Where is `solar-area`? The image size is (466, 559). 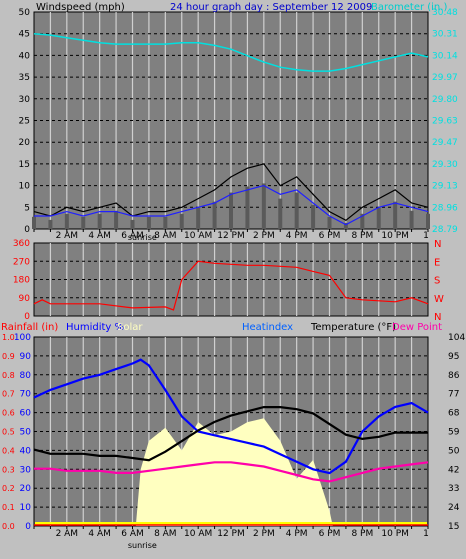 solar-area is located at coordinates (234, 472).